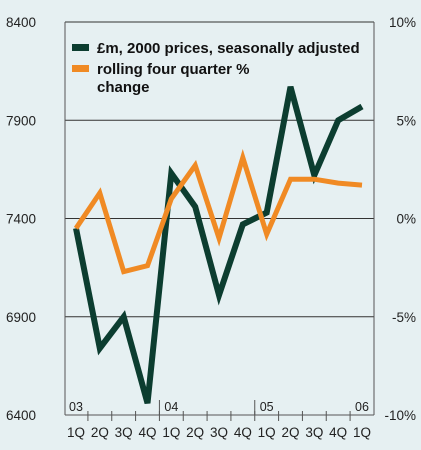 The image size is (421, 450). I want to click on left-axis-ticks: 6400 6900 7400 7900 8400, so click(21, 219).